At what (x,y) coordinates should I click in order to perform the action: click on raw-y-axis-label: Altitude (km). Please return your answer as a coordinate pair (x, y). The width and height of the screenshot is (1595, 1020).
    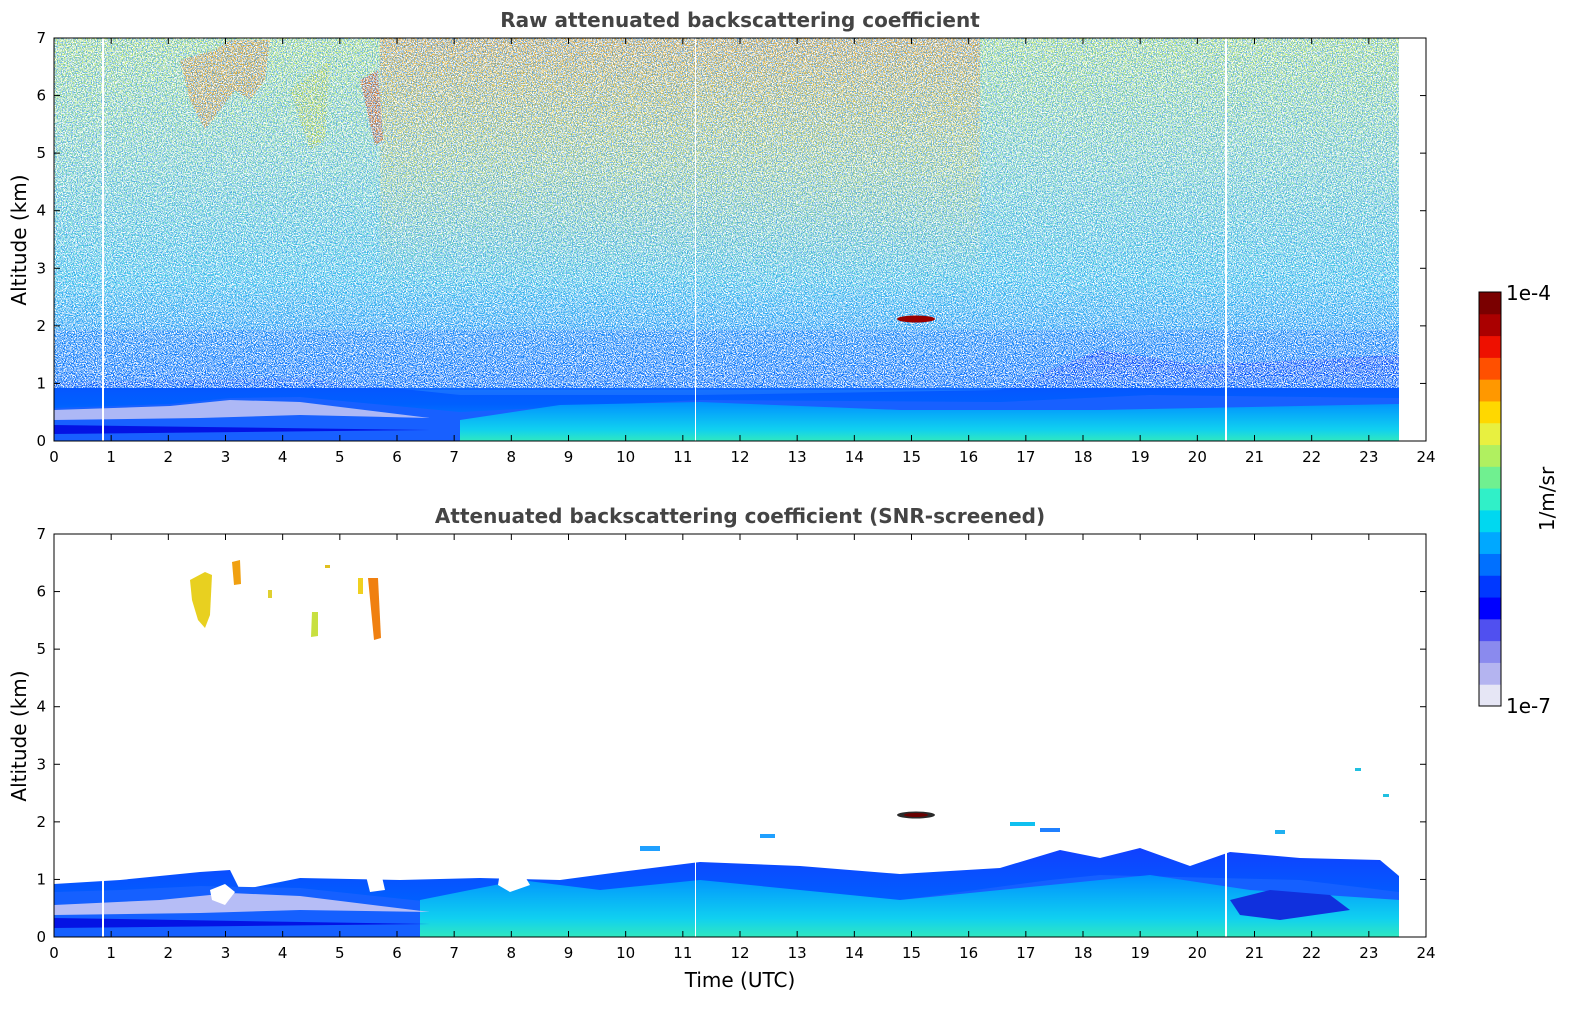
    Looking at the image, I should click on (19, 239).